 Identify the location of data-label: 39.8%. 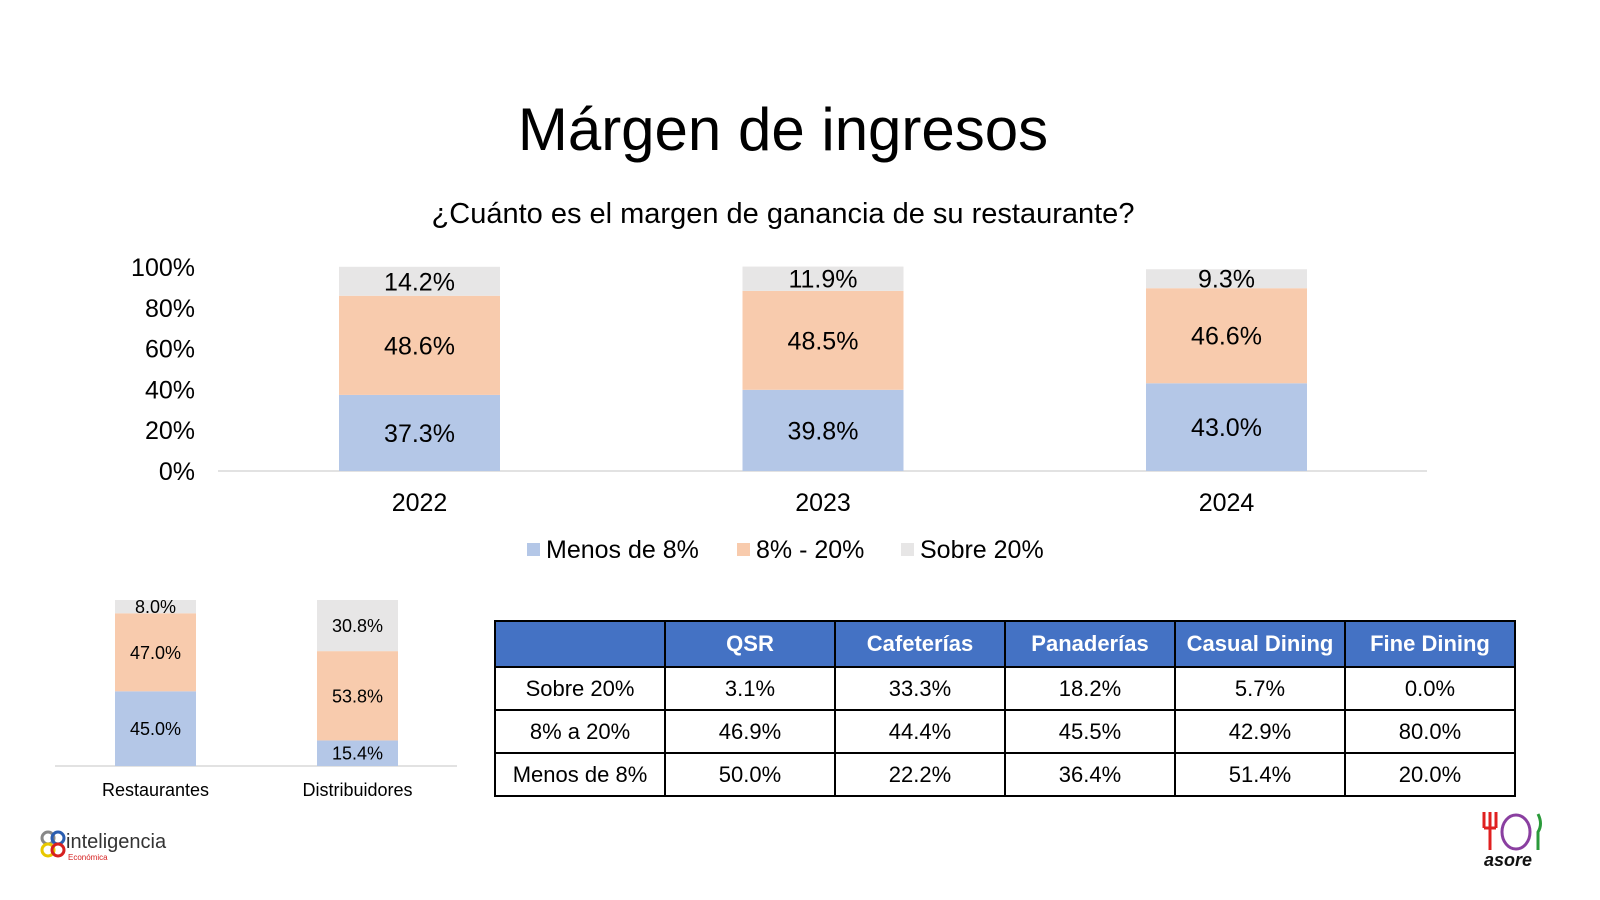
(823, 431).